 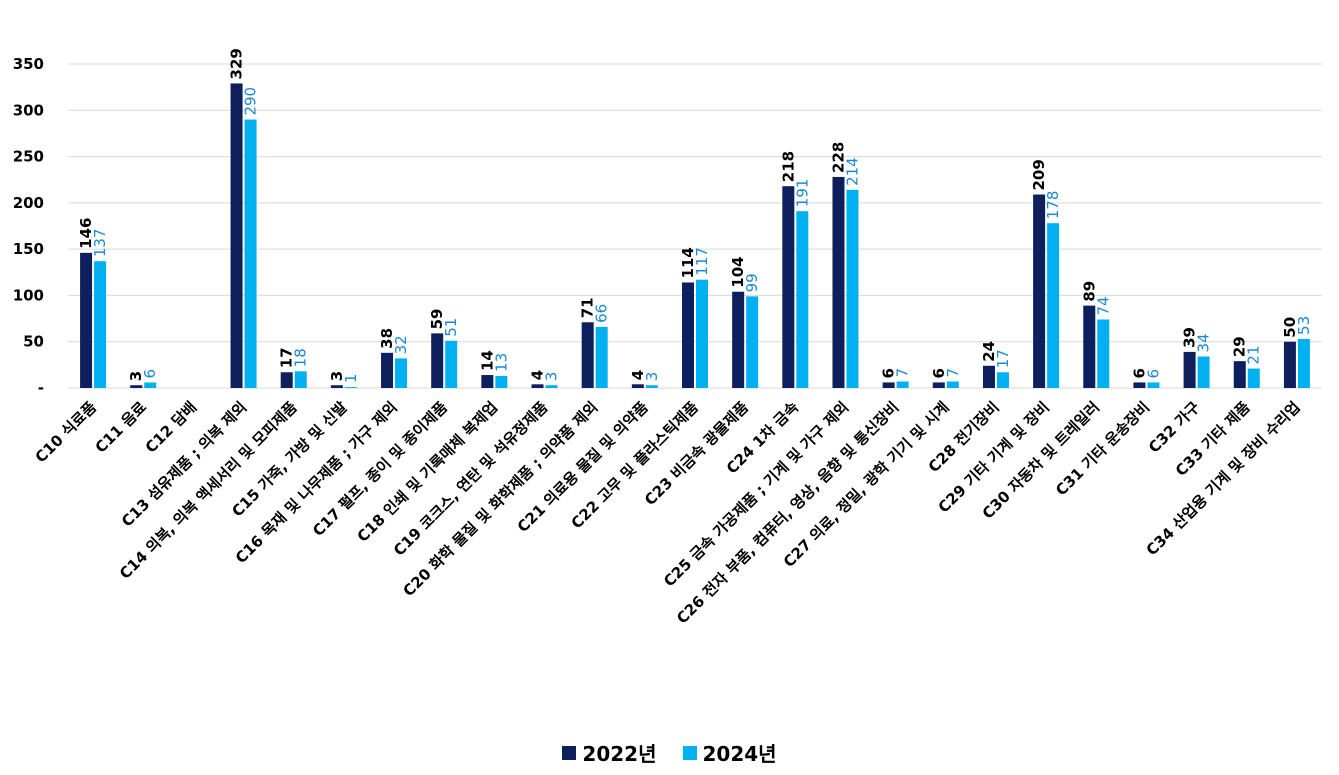 What do you see at coordinates (28, 203) in the screenshot?
I see `y-tick-label: 200` at bounding box center [28, 203].